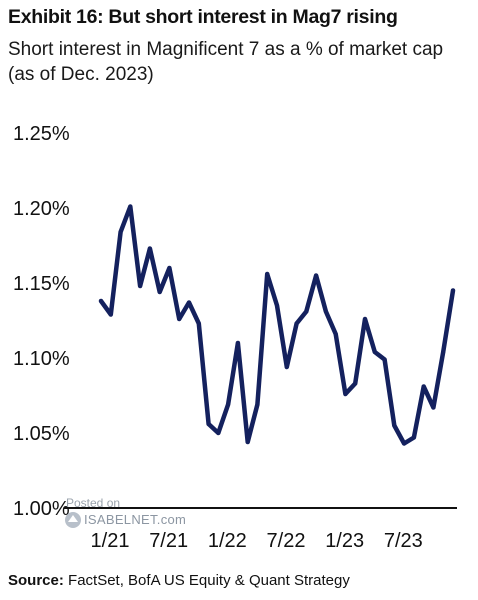 The image size is (478, 600). Describe the element at coordinates (403, 541) in the screenshot. I see `x-tick-label: 7/23` at that location.